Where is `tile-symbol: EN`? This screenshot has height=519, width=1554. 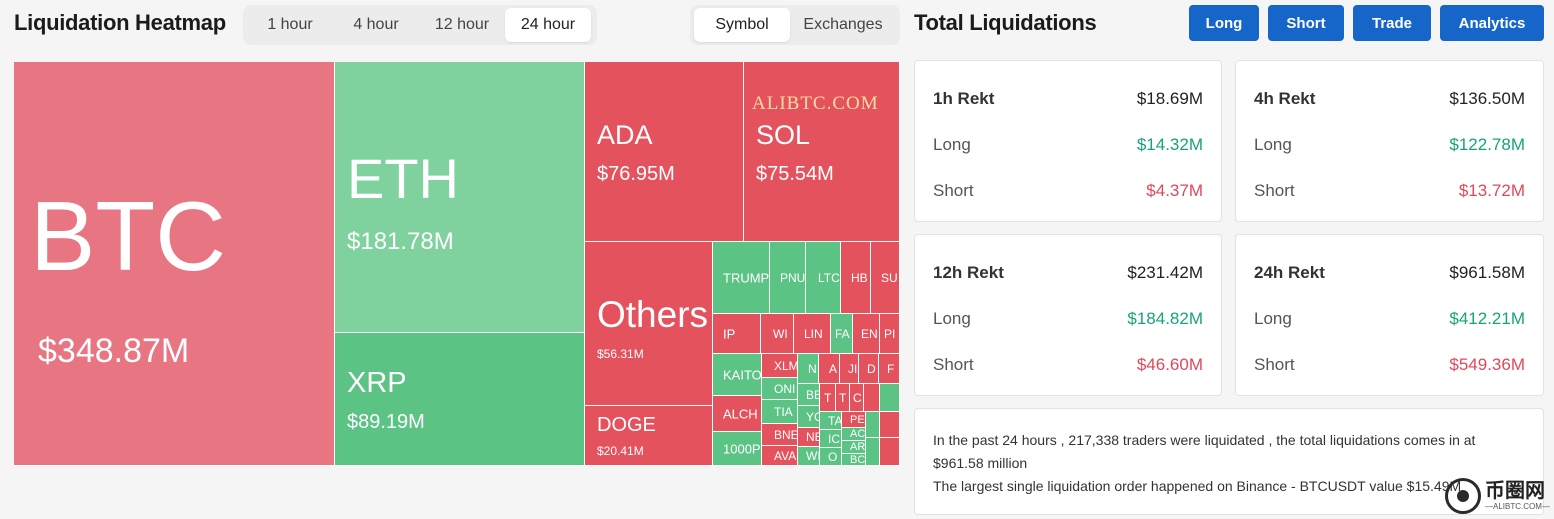 tile-symbol: EN is located at coordinates (869, 333).